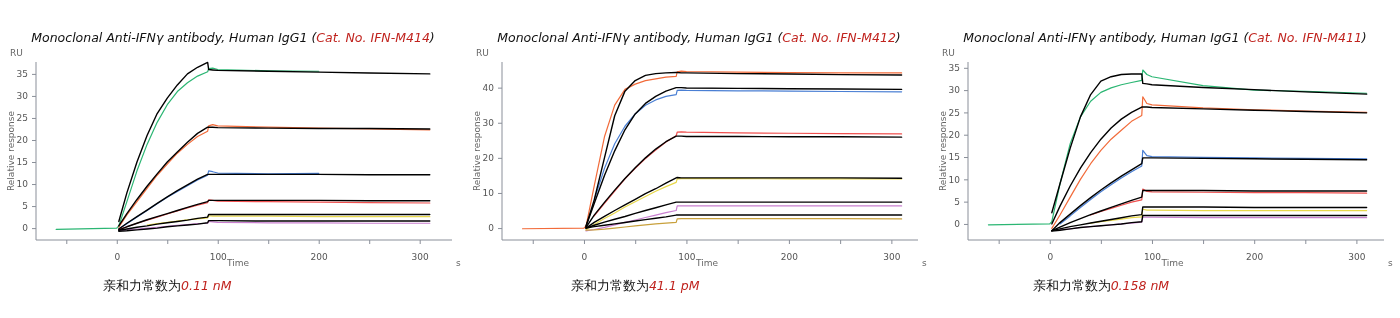 This screenshot has width=1400, height=318. I want to click on chart-subtitle: (Cat. No. IFN-M411), so click(1303, 37).